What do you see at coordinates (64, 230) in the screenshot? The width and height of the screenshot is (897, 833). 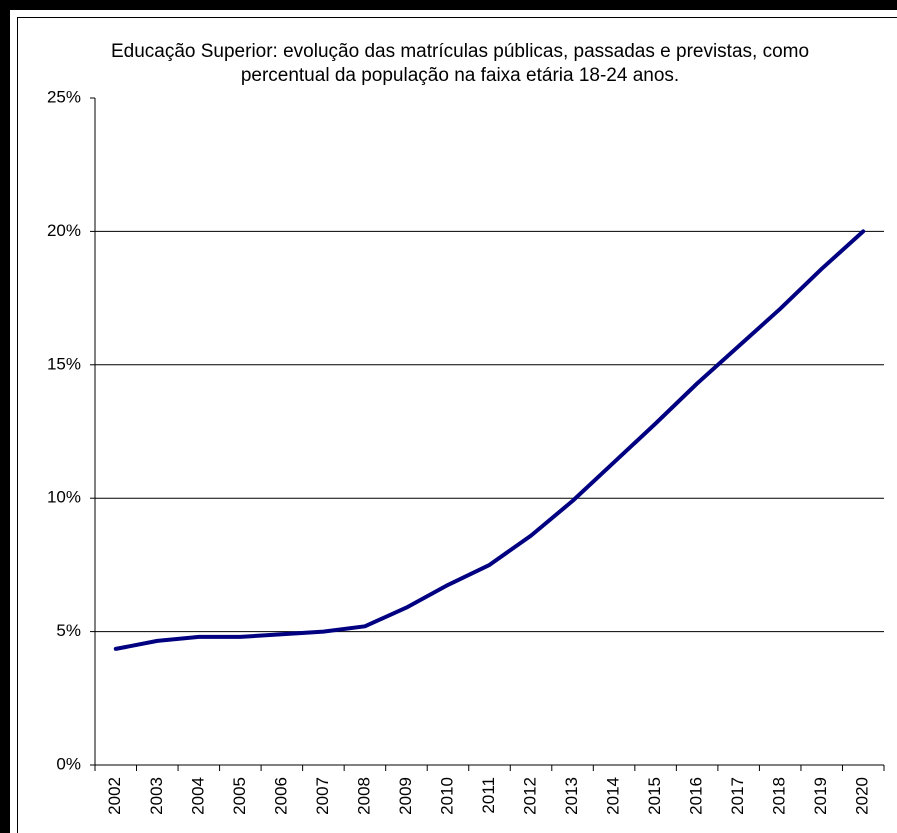 I see `y-tick-label: 20%` at bounding box center [64, 230].